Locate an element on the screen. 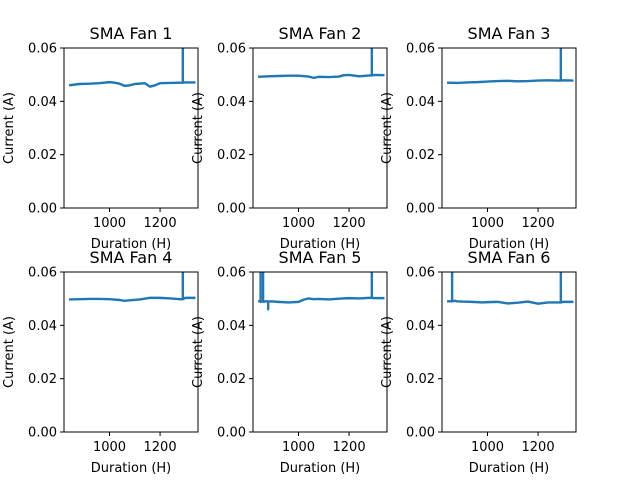 Image resolution: width=640 pixels, height=480 pixels. subplot-title: SMA Fan 1 is located at coordinates (131, 33).